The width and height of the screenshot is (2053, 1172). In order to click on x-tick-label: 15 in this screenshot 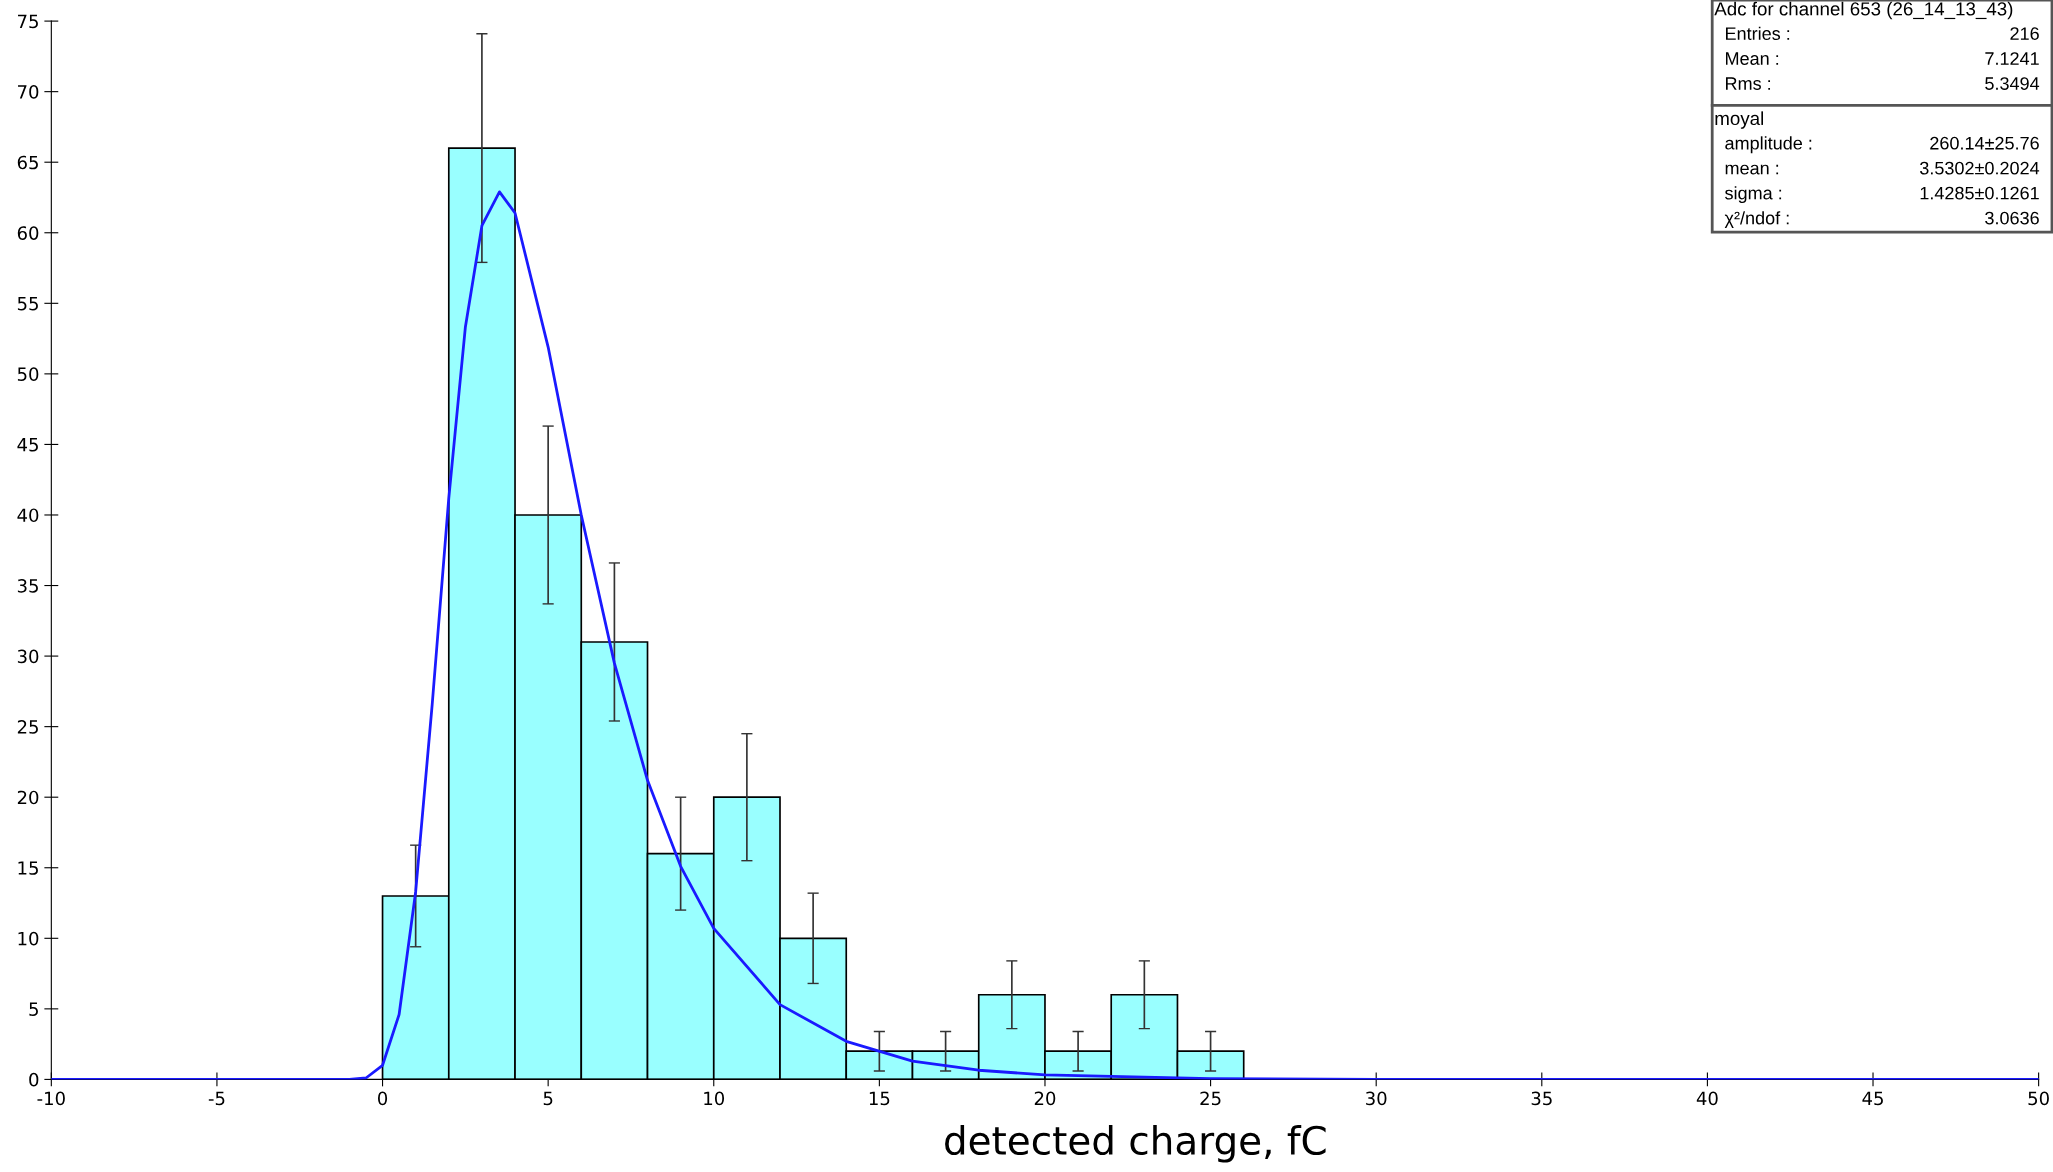, I will do `click(879, 1098)`.